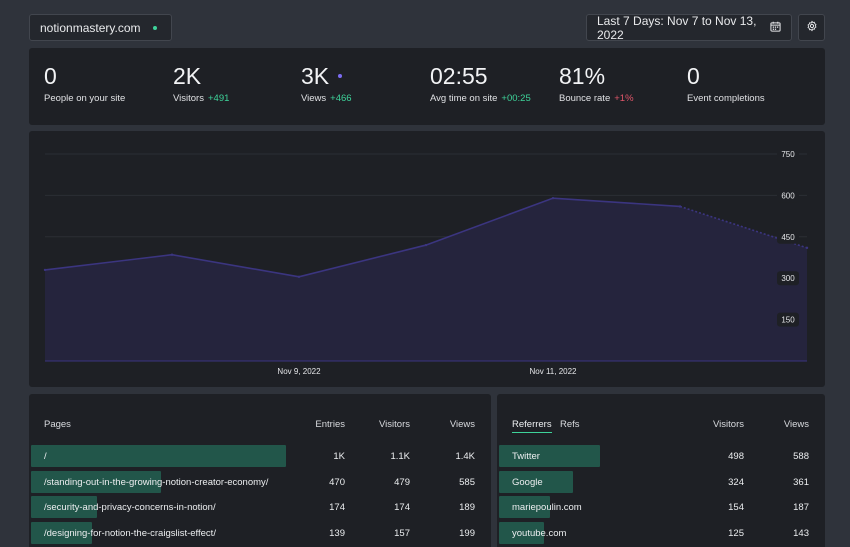 The height and width of the screenshot is (547, 850). I want to click on x-tick-label: Nov 11, 2022, so click(554, 371).